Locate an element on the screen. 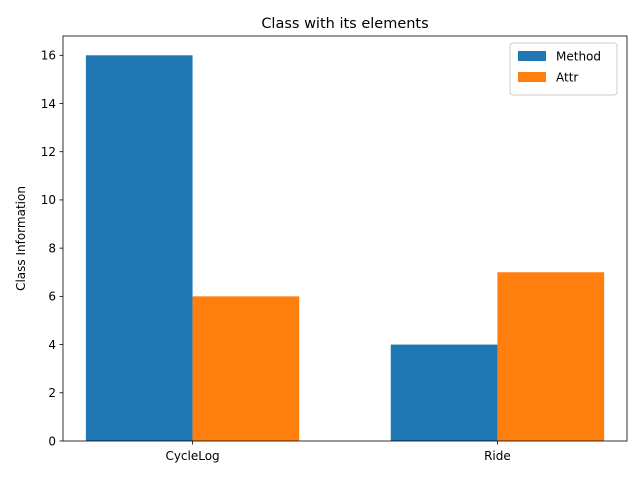  y-tick-label: 16 is located at coordinates (48, 56).